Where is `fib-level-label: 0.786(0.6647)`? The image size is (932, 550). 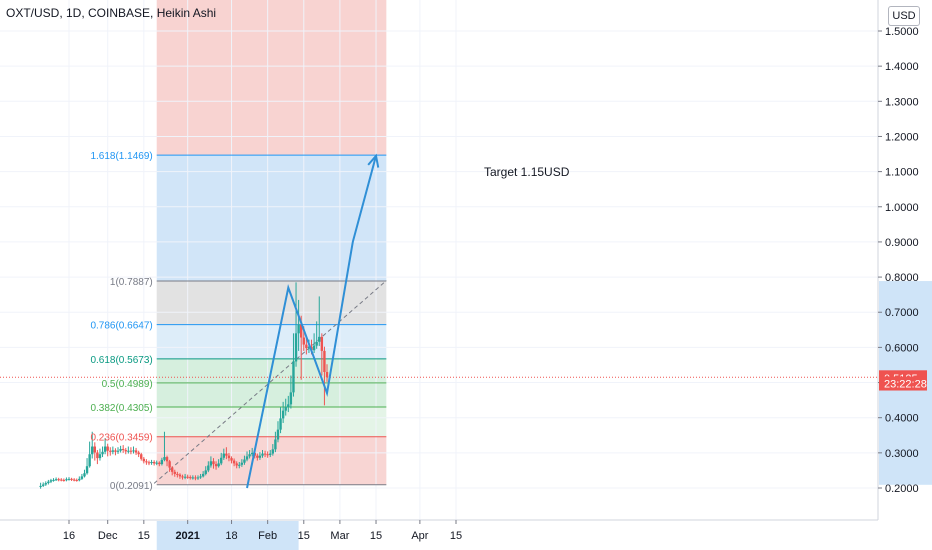 fib-level-label: 0.786(0.6647) is located at coordinates (121, 326).